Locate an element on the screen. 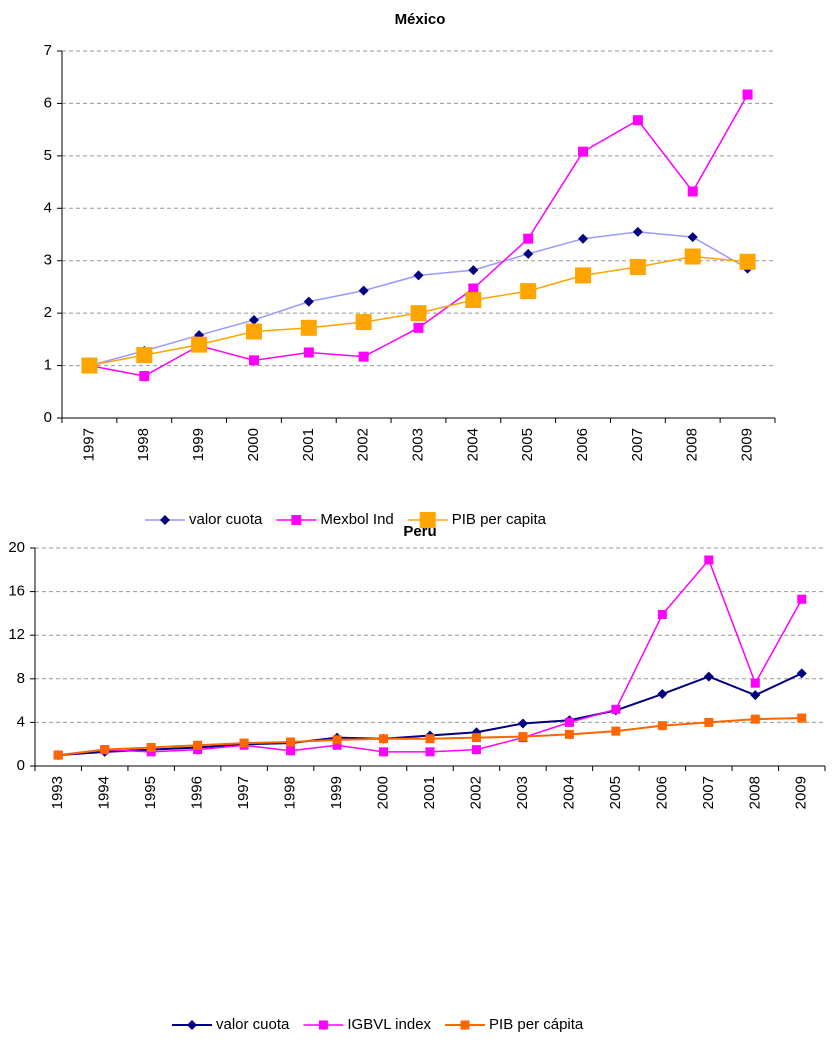 The height and width of the screenshot is (1047, 832). legend-label: Mexbol Ind is located at coordinates (356, 519).